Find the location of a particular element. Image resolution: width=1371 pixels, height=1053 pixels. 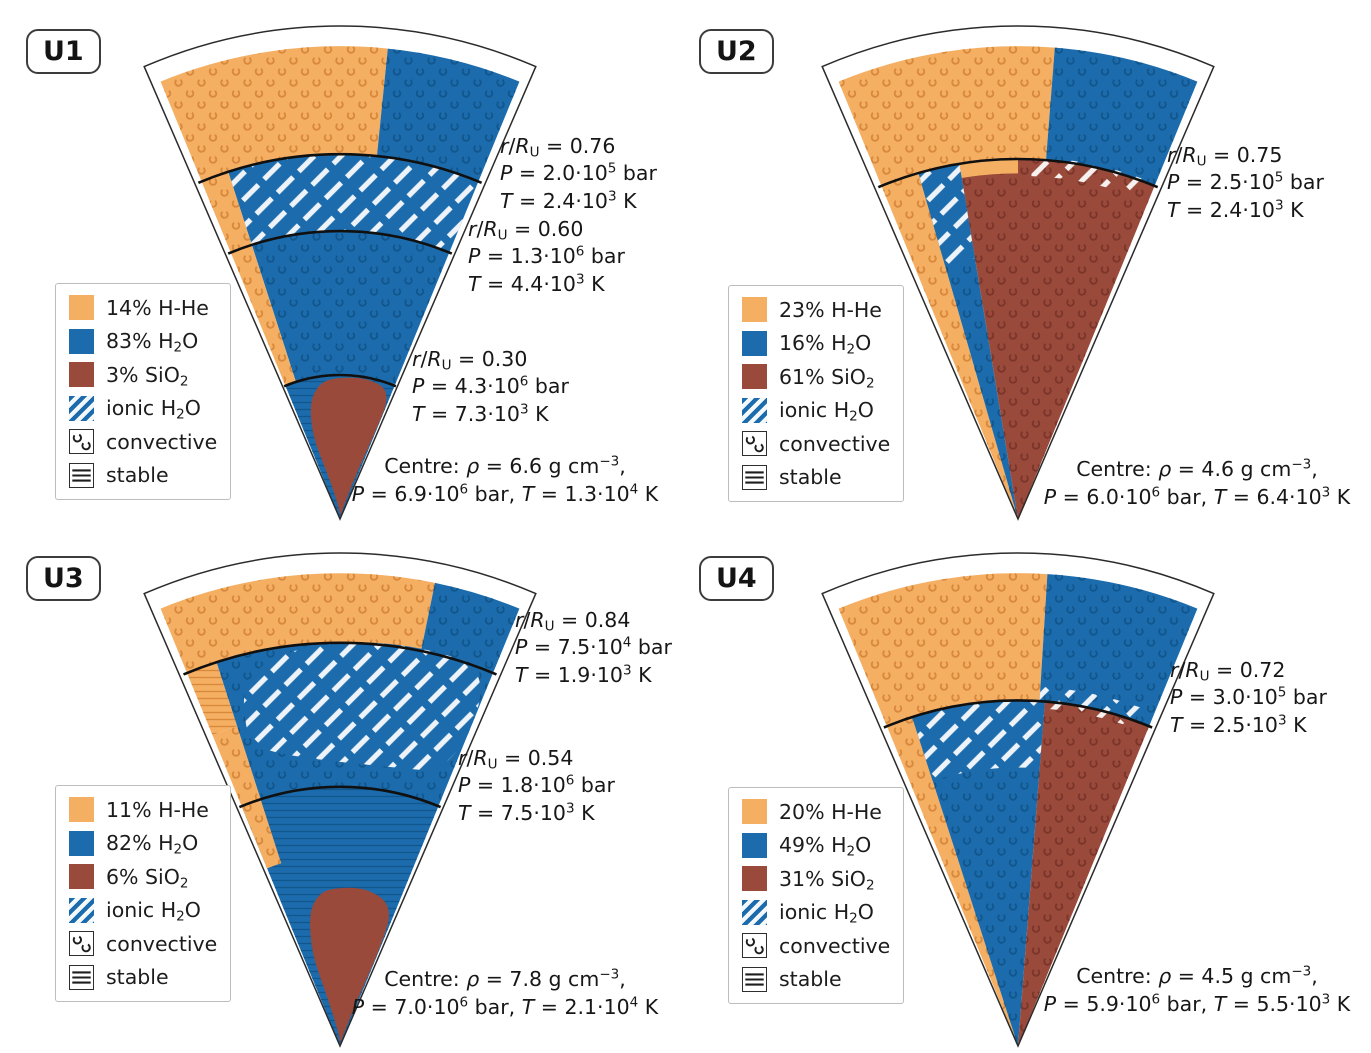

legend-item: 31% SiO2 is located at coordinates (816, 879).